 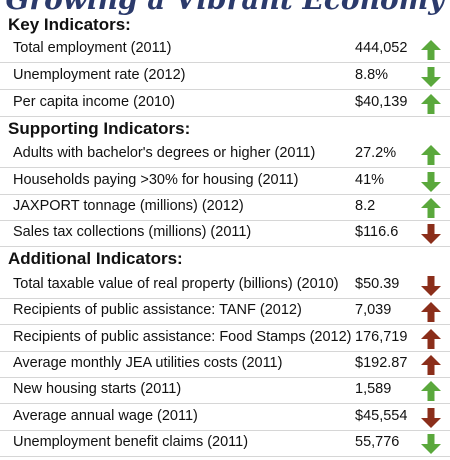 What do you see at coordinates (377, 284) in the screenshot?
I see `indicator-value: $50.39` at bounding box center [377, 284].